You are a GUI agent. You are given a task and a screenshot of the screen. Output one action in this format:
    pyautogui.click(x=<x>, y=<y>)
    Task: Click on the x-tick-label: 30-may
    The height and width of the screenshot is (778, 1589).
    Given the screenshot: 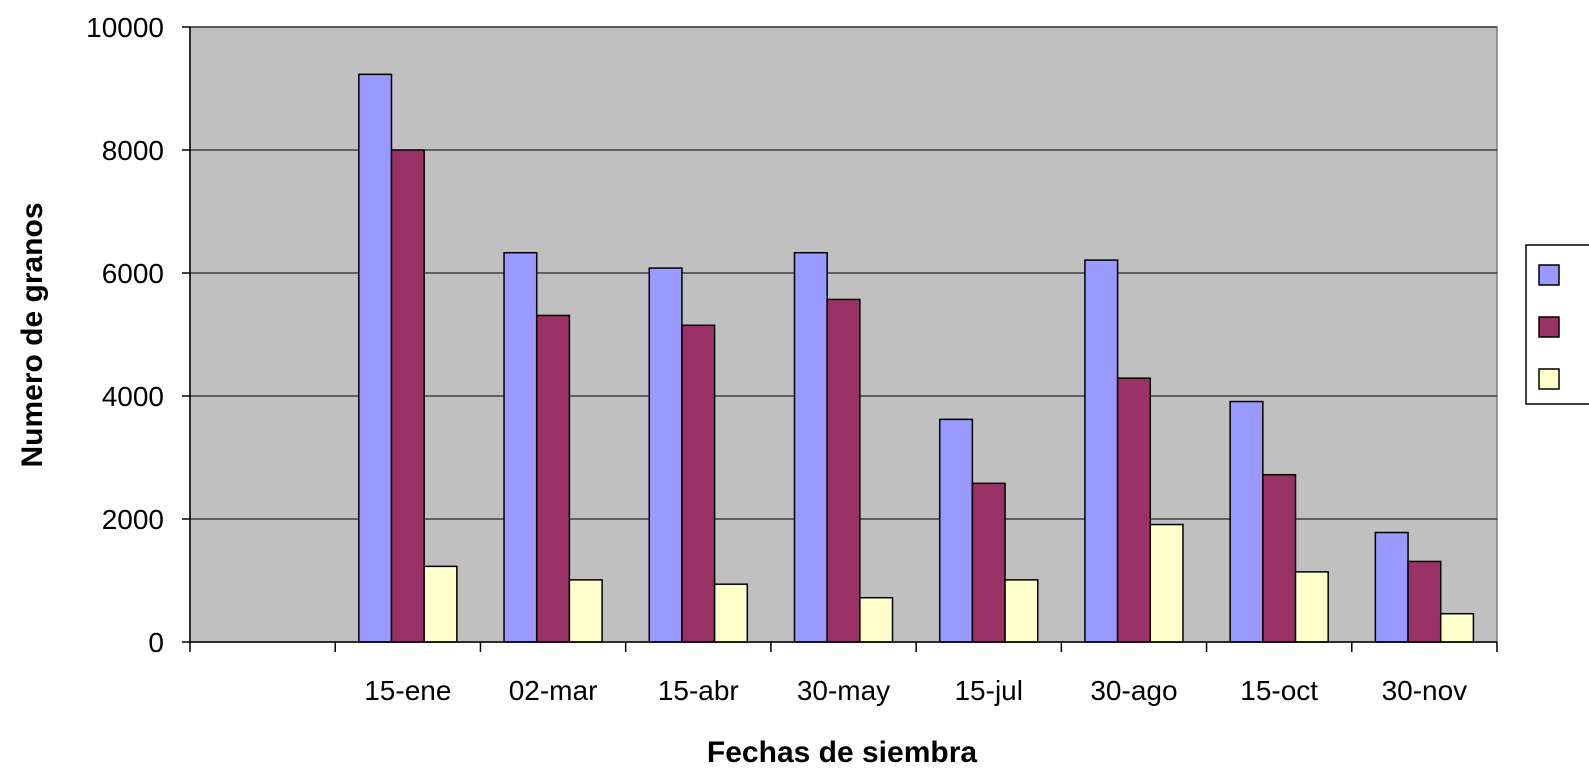 What is the action you would take?
    pyautogui.click(x=843, y=690)
    